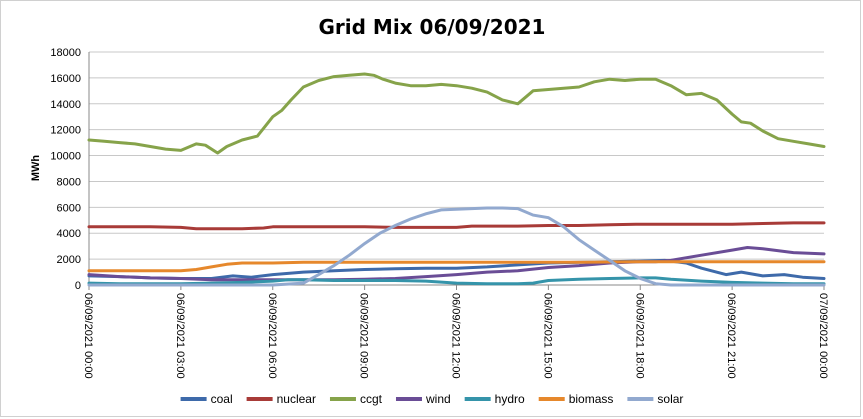 The height and width of the screenshot is (419, 863). I want to click on x-tick-label: 06/09/2021 06:00, so click(272, 336).